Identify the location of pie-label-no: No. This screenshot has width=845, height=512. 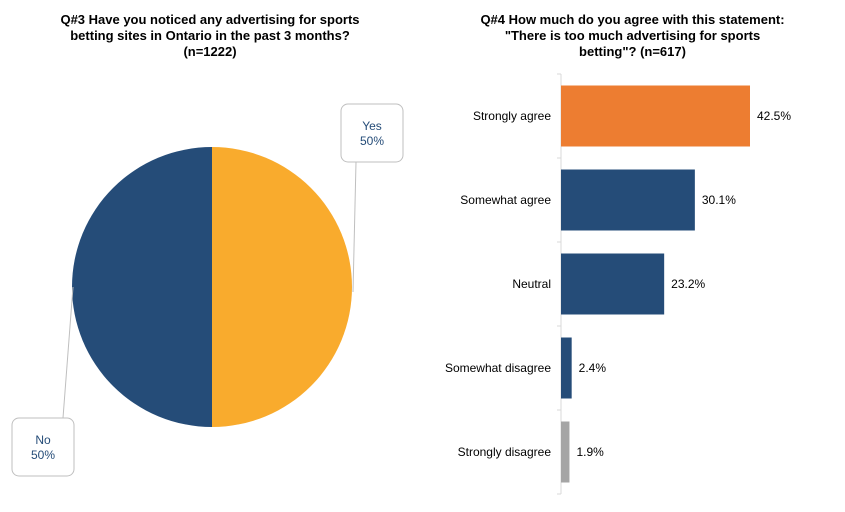
(43, 440).